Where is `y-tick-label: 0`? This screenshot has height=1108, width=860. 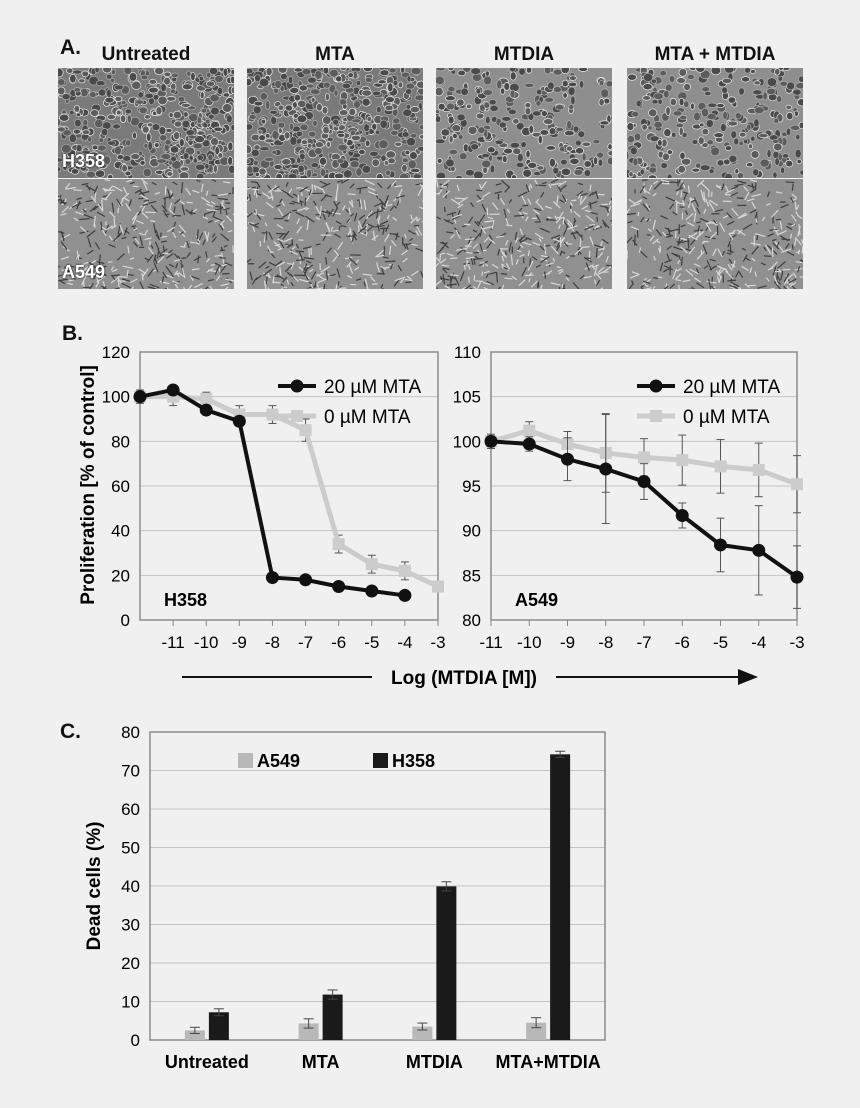
y-tick-label: 0 is located at coordinates (125, 620).